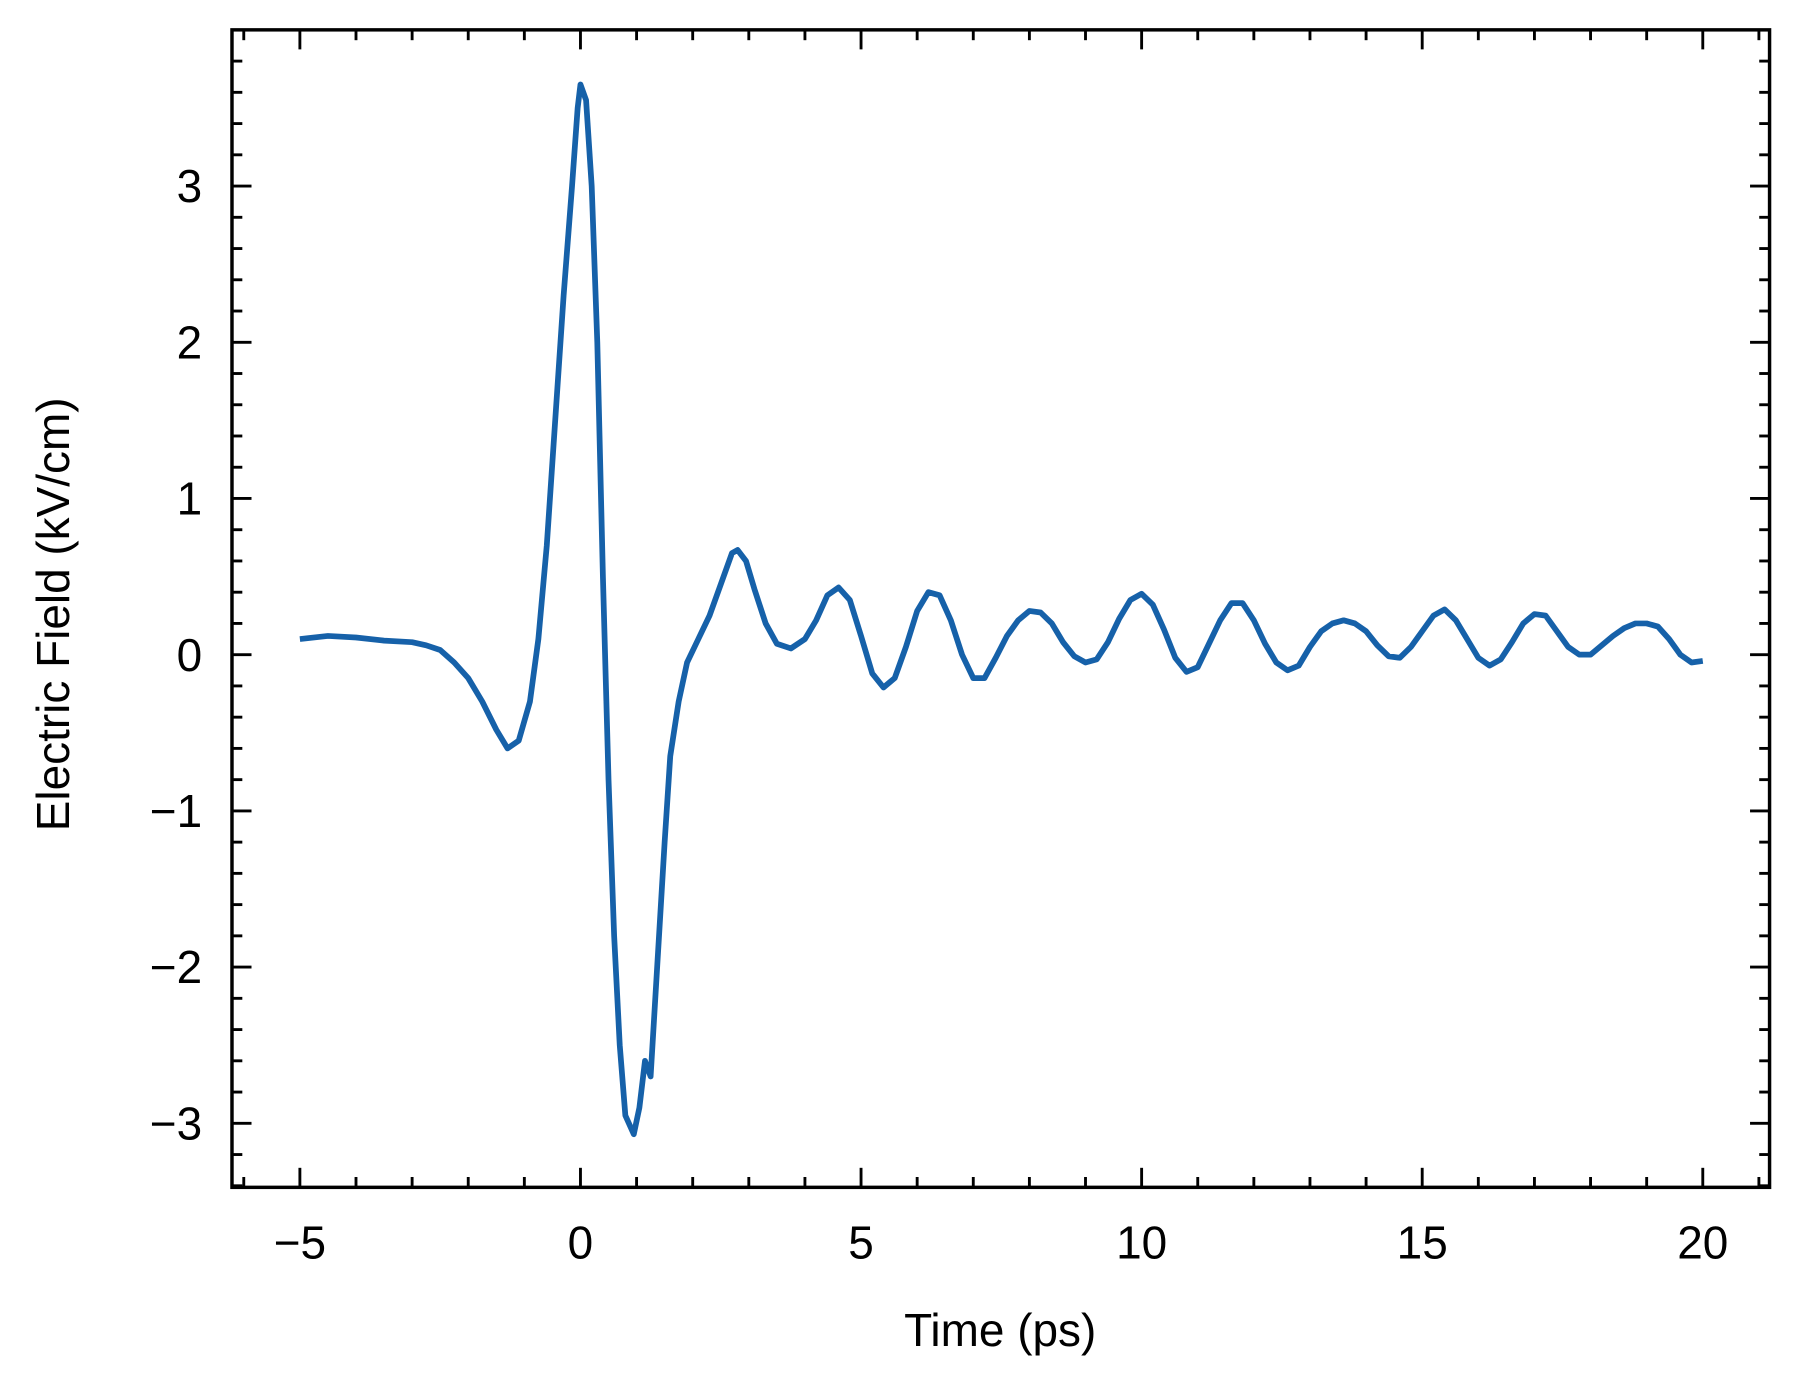  What do you see at coordinates (861, 1243) in the screenshot?
I see `x-tick-label: 5` at bounding box center [861, 1243].